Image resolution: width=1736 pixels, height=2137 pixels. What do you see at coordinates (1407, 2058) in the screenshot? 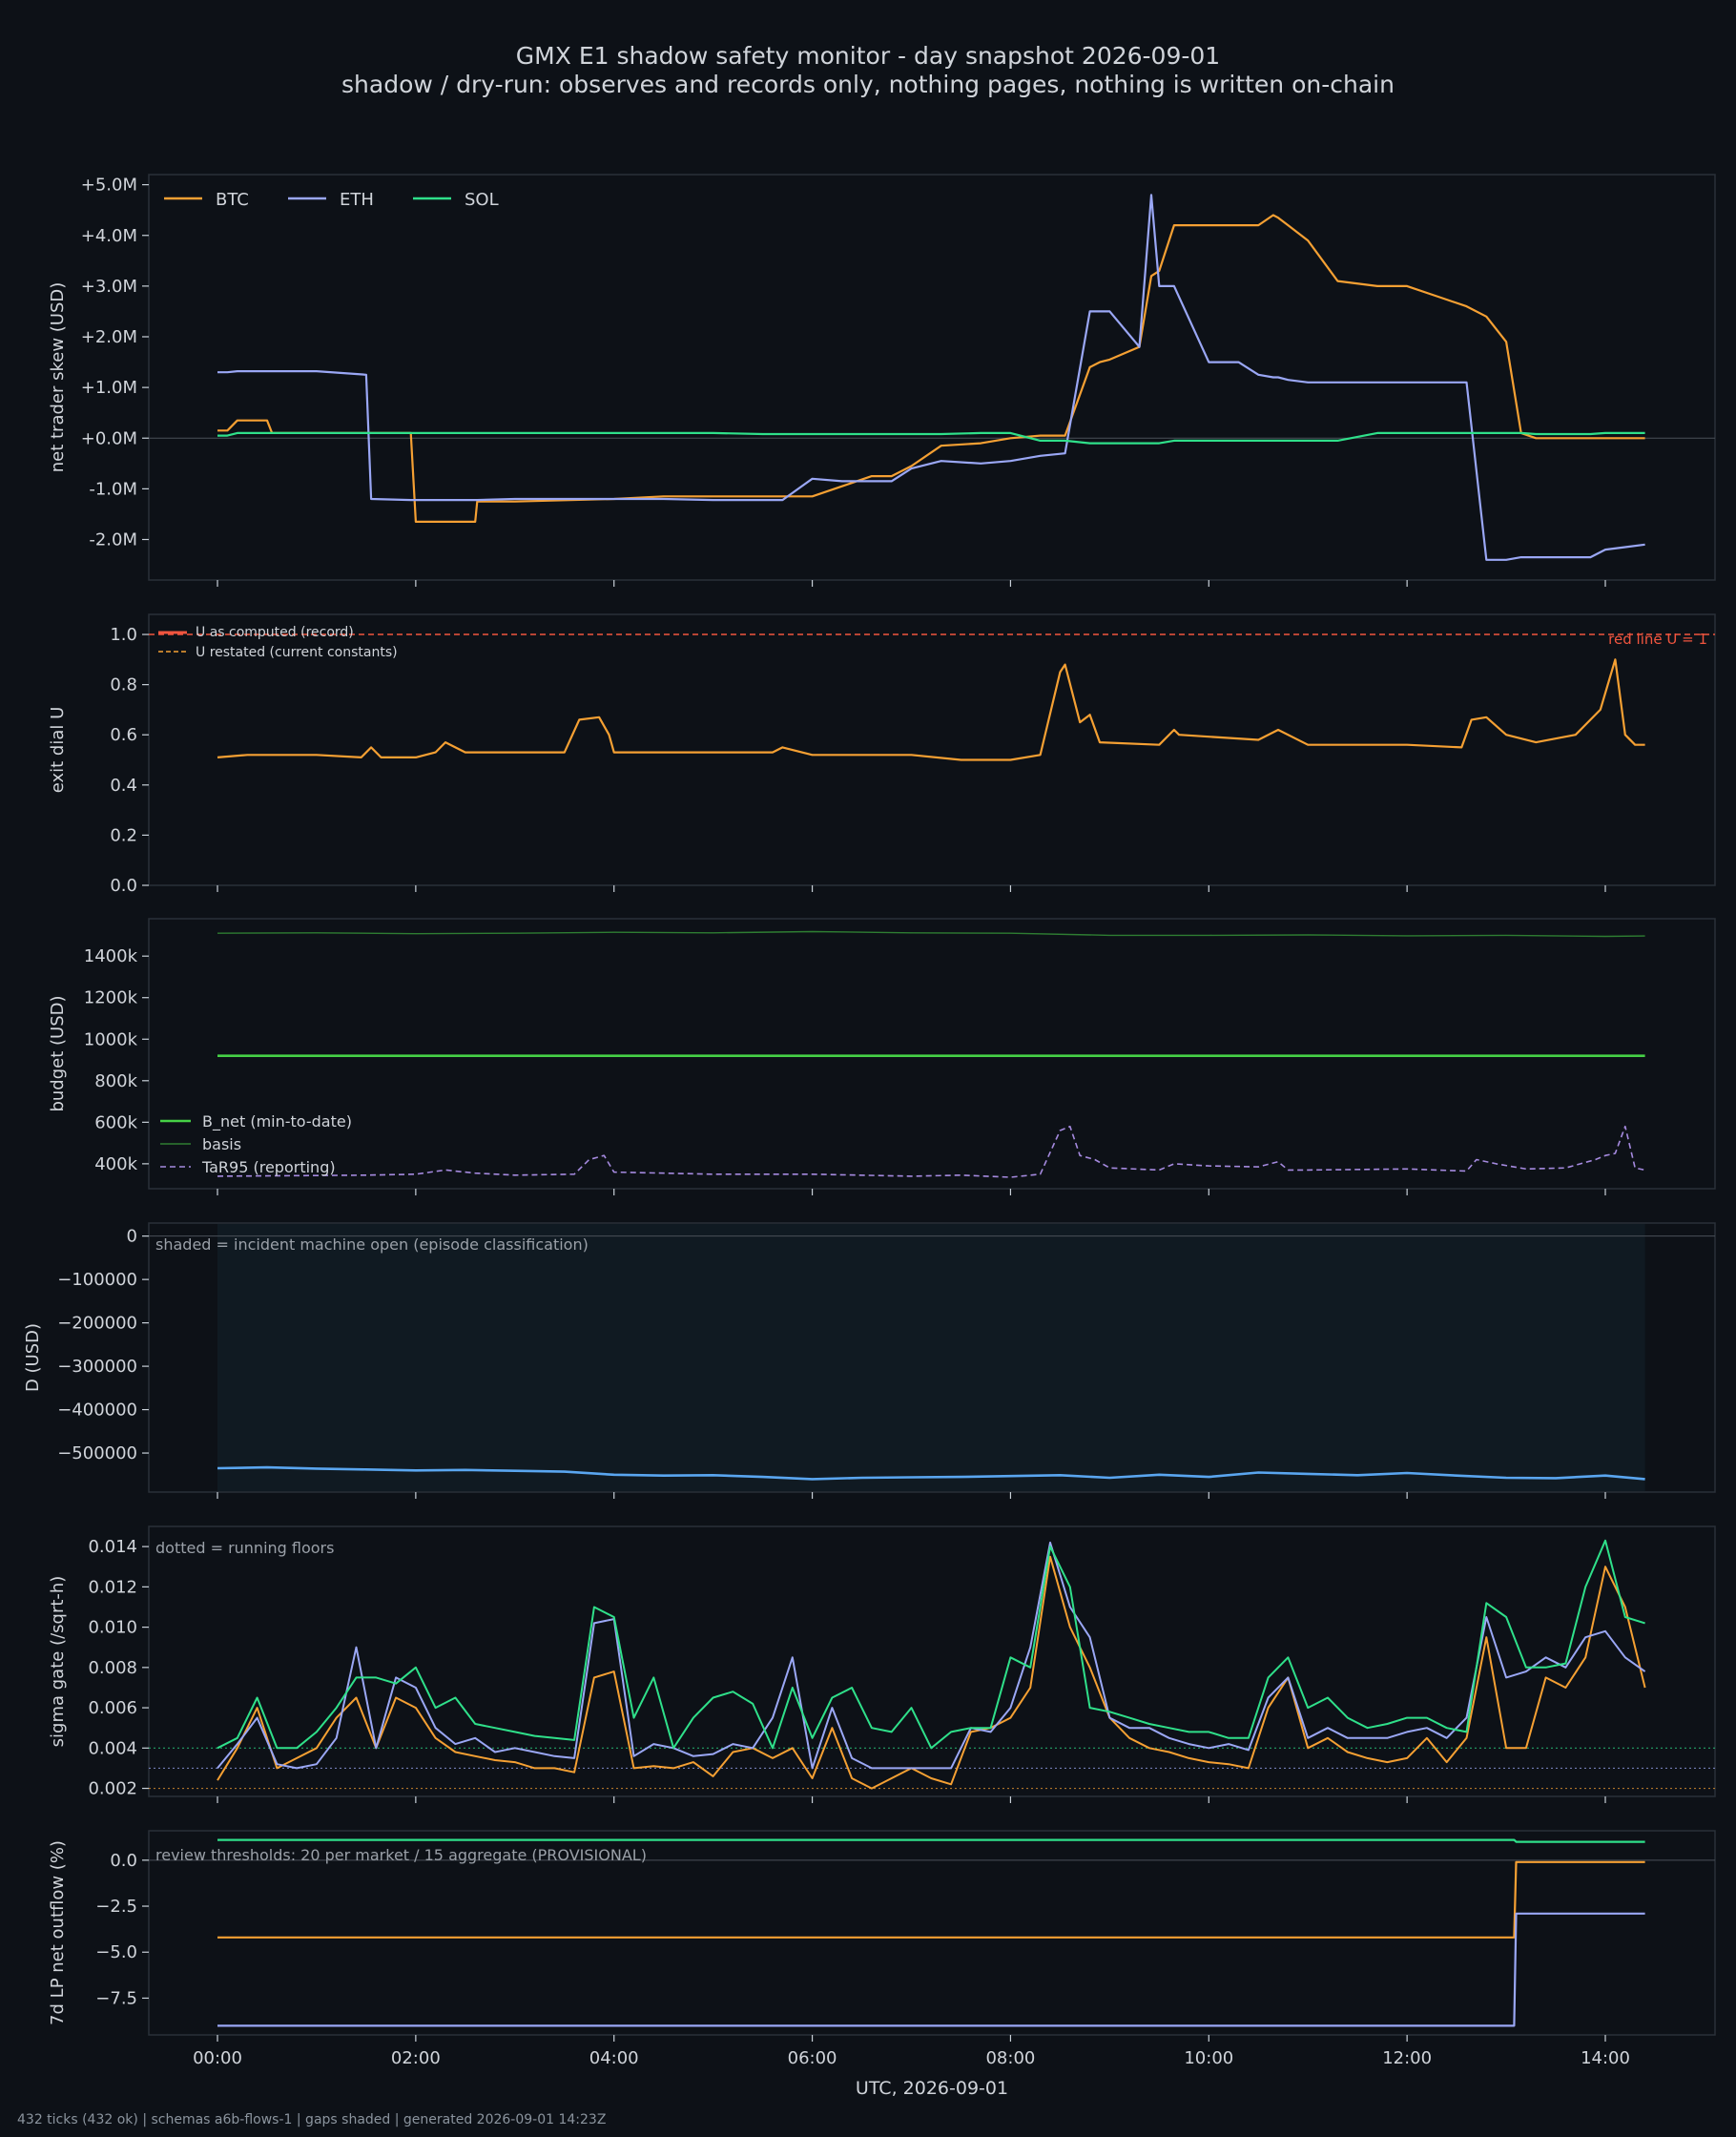
I see `x-tick-label: 12:00` at bounding box center [1407, 2058].